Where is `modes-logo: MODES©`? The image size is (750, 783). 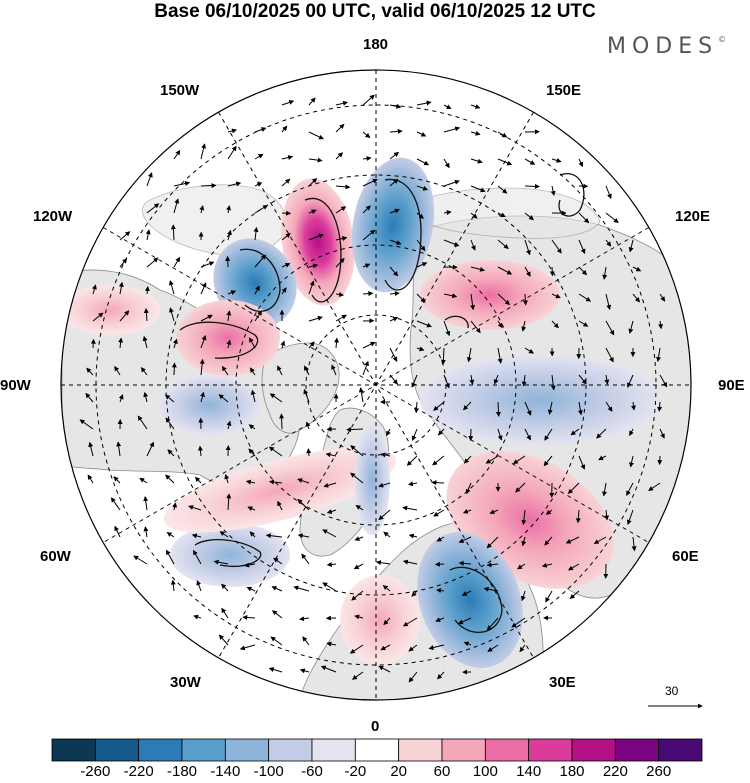 modes-logo: MODES© is located at coordinates (666, 46).